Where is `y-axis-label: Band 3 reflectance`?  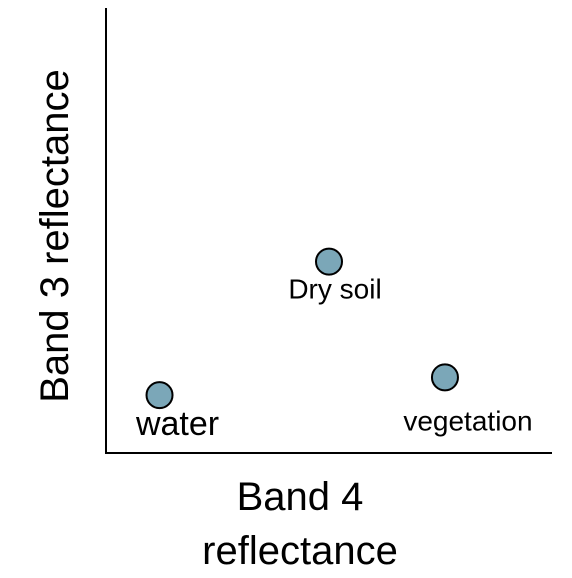
y-axis-label: Band 3 reflectance is located at coordinates (55, 236).